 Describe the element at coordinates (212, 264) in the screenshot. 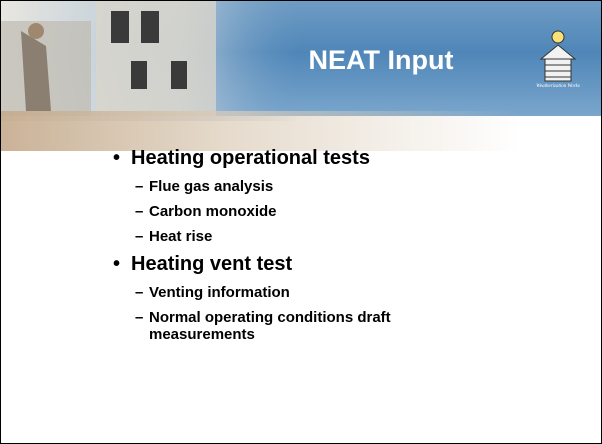

I see `bullet-text: Heating vent test` at that location.